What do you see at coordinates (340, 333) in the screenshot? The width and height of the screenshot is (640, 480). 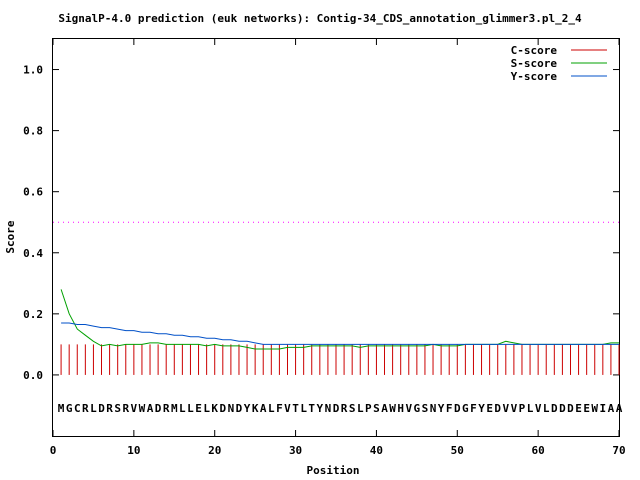 I see `y-score-line` at bounding box center [340, 333].